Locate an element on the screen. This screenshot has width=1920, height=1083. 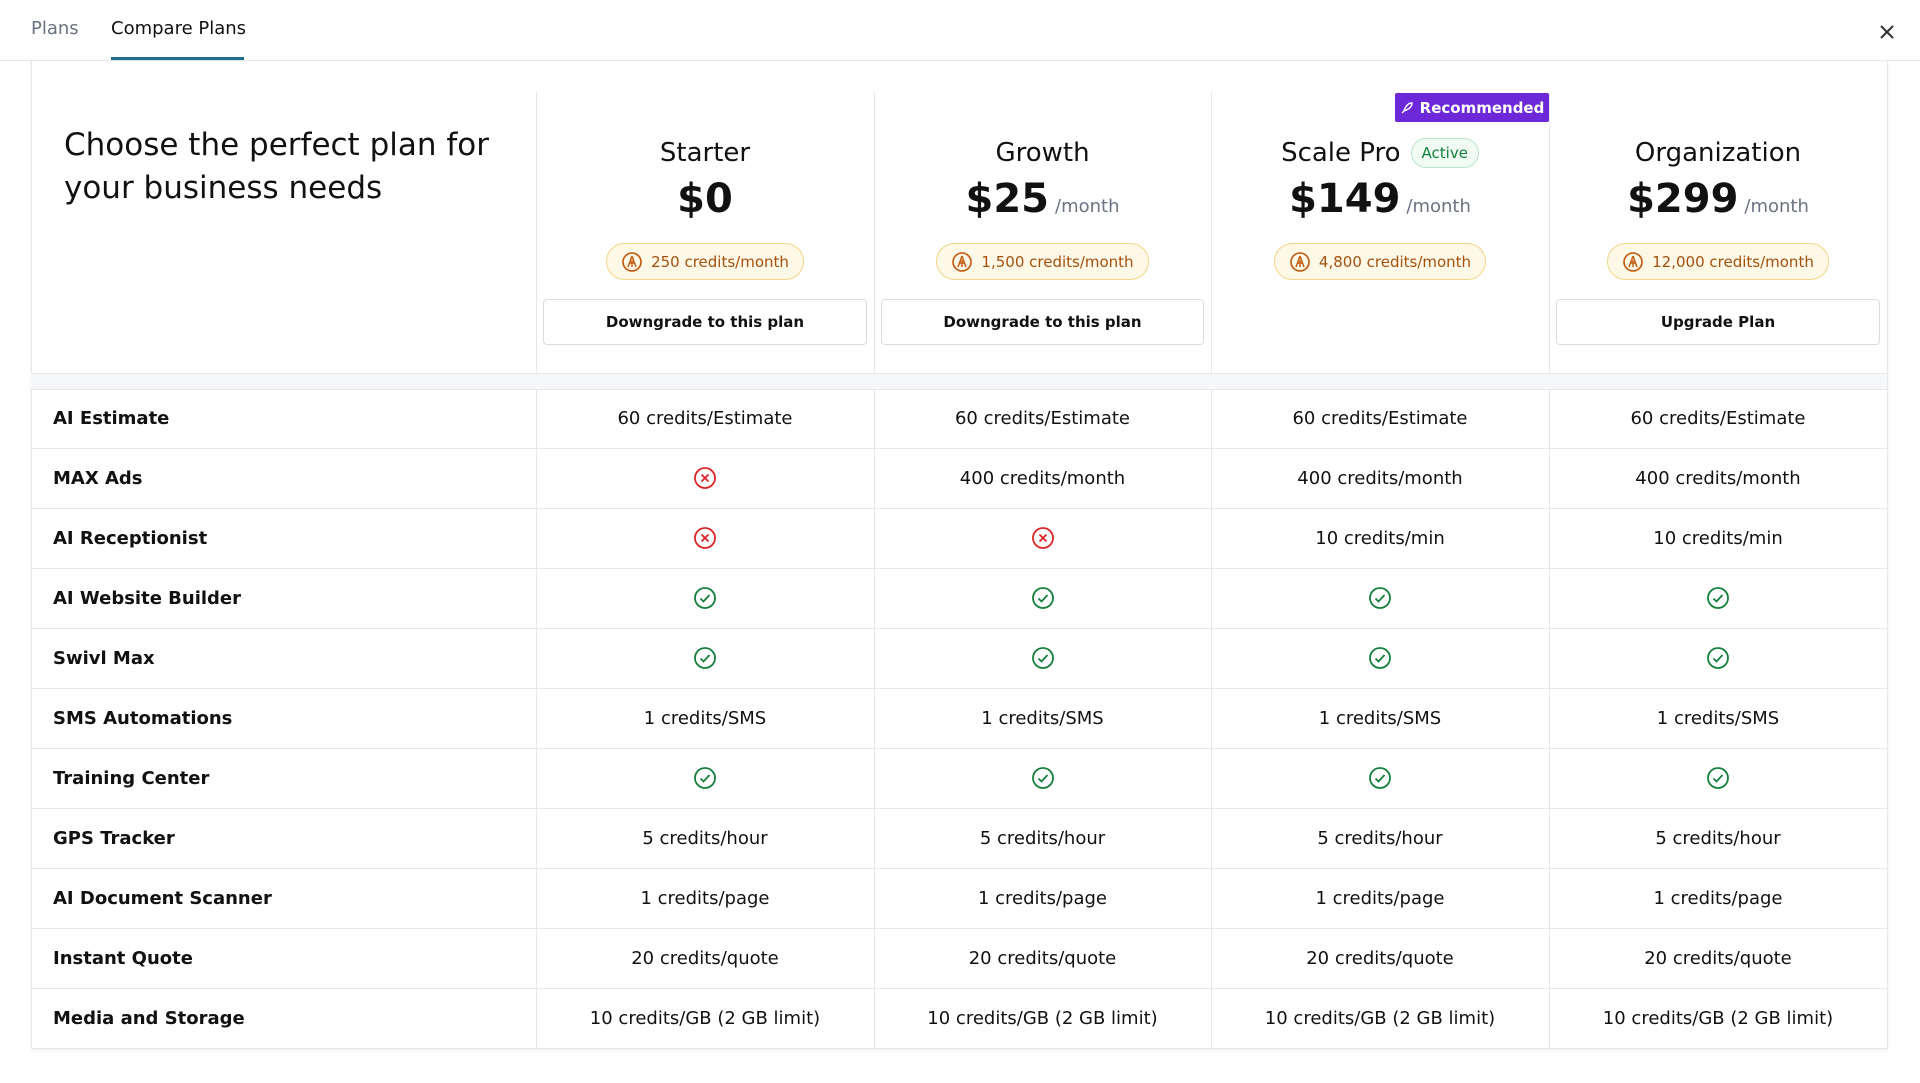
plan-price: $299/month is located at coordinates (1718, 199).